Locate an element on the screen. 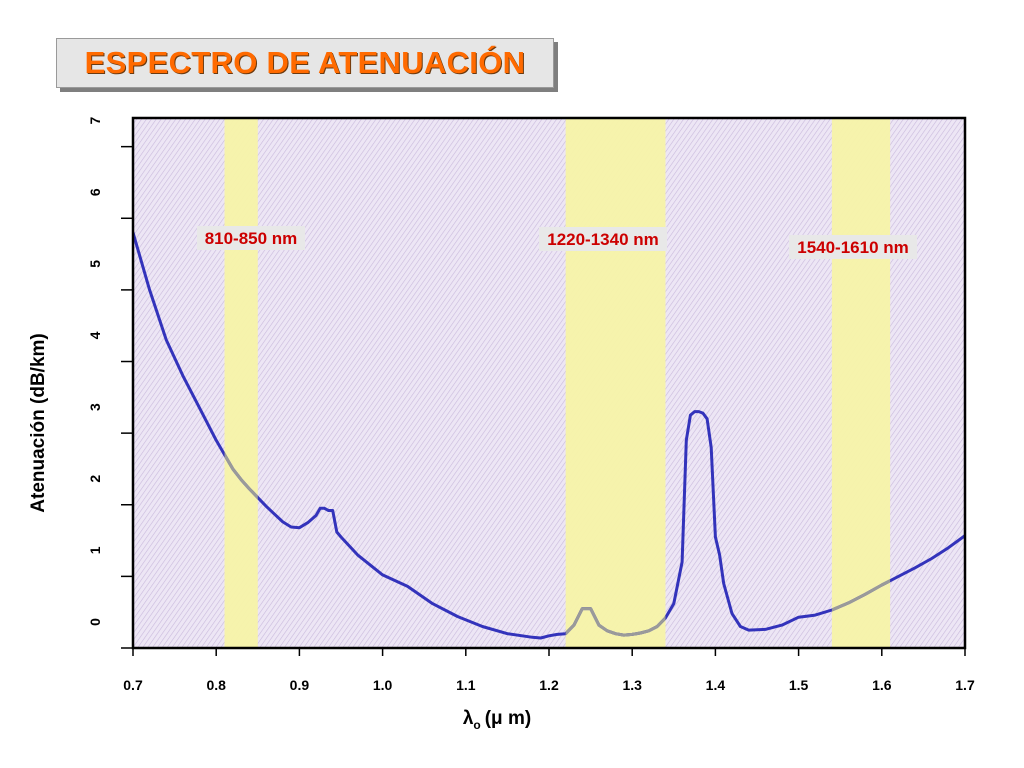  y-tick-label: 7 is located at coordinates (95, 121).